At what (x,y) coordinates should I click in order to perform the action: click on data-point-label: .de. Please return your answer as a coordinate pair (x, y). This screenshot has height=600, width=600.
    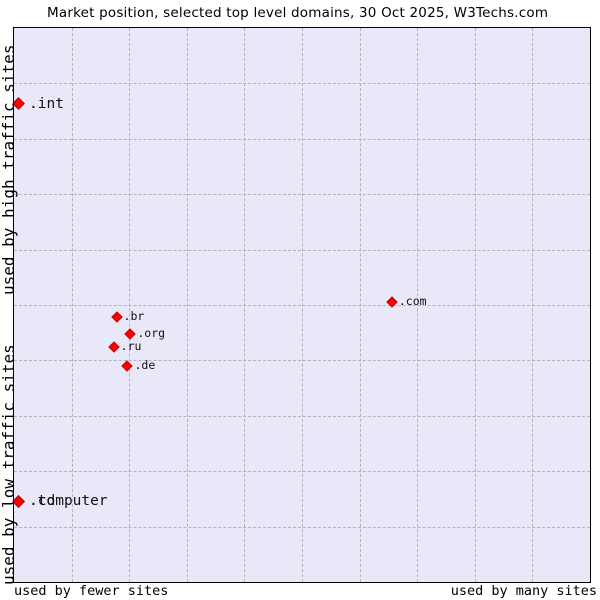
    Looking at the image, I should click on (145, 365).